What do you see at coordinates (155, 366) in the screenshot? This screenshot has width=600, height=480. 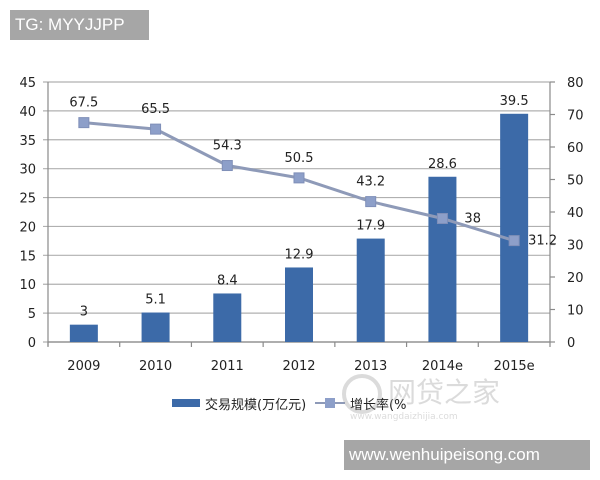 I see `x-axis-tick-label: 2010` at bounding box center [155, 366].